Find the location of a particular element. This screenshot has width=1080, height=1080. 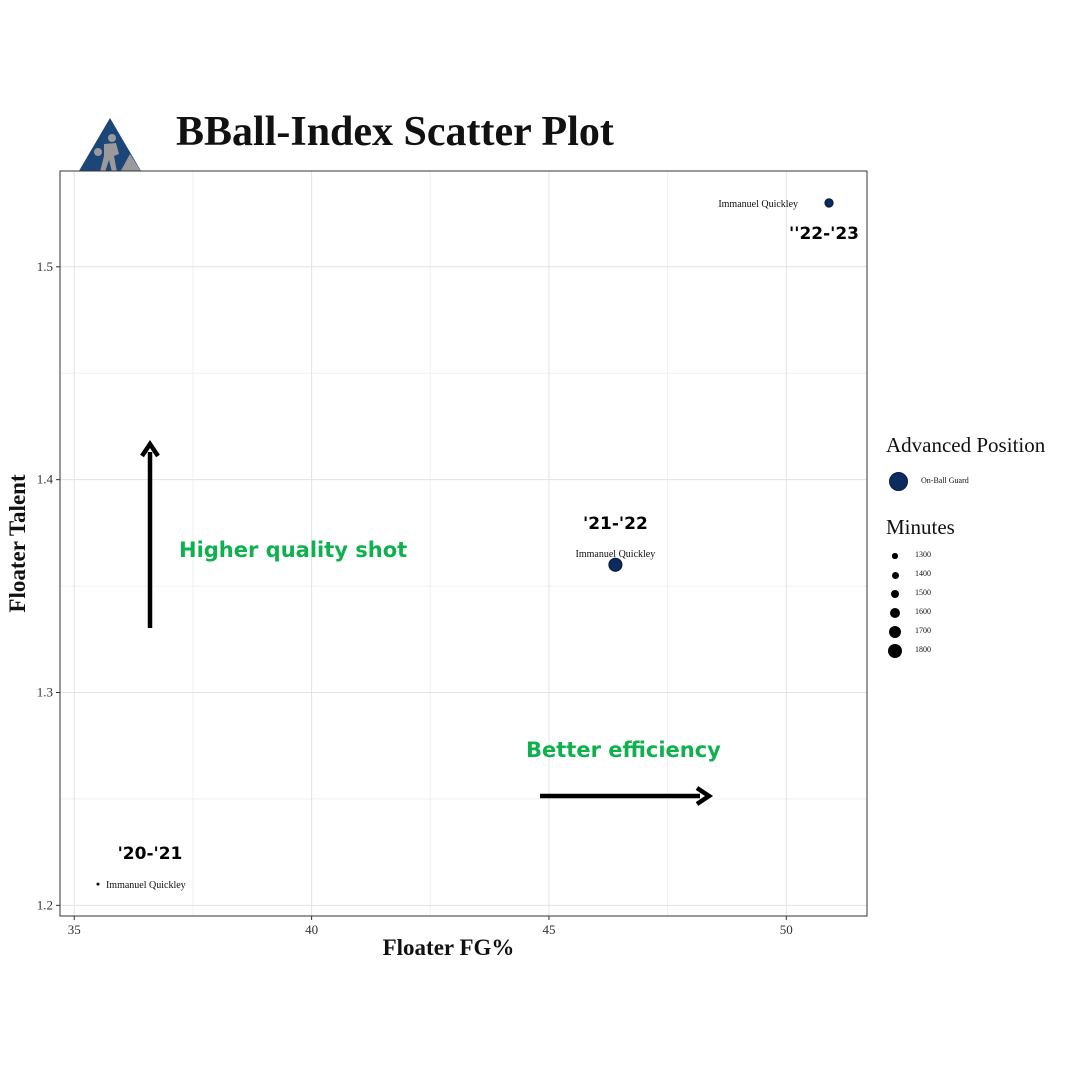

x-axis-label: Floater FG% is located at coordinates (449, 947).